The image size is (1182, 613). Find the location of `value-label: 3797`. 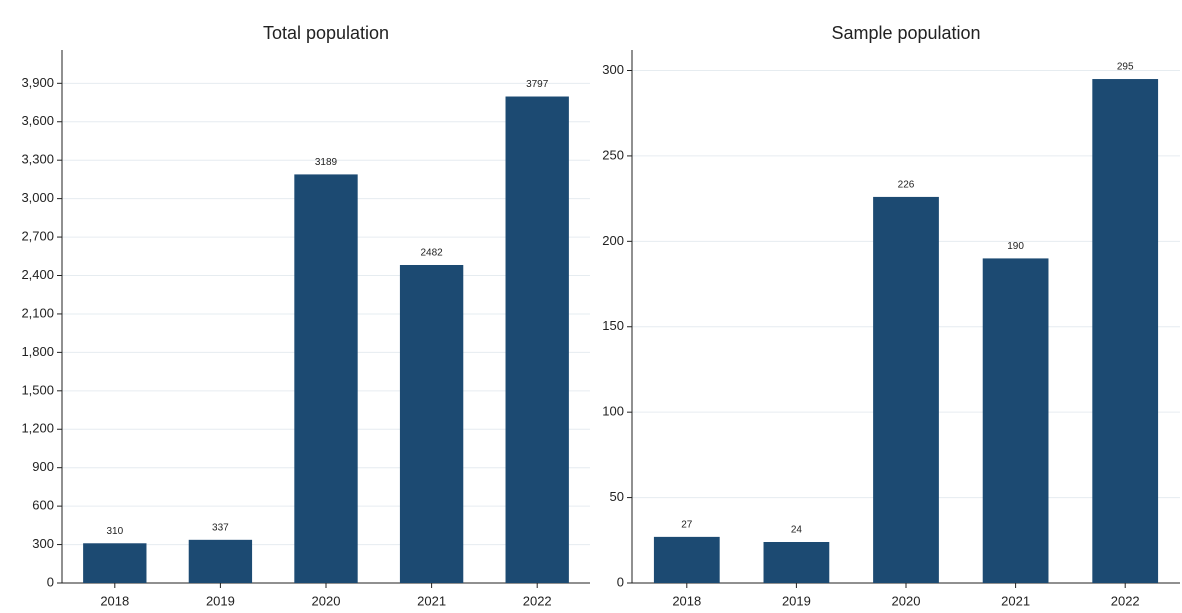

value-label: 3797 is located at coordinates (537, 84).